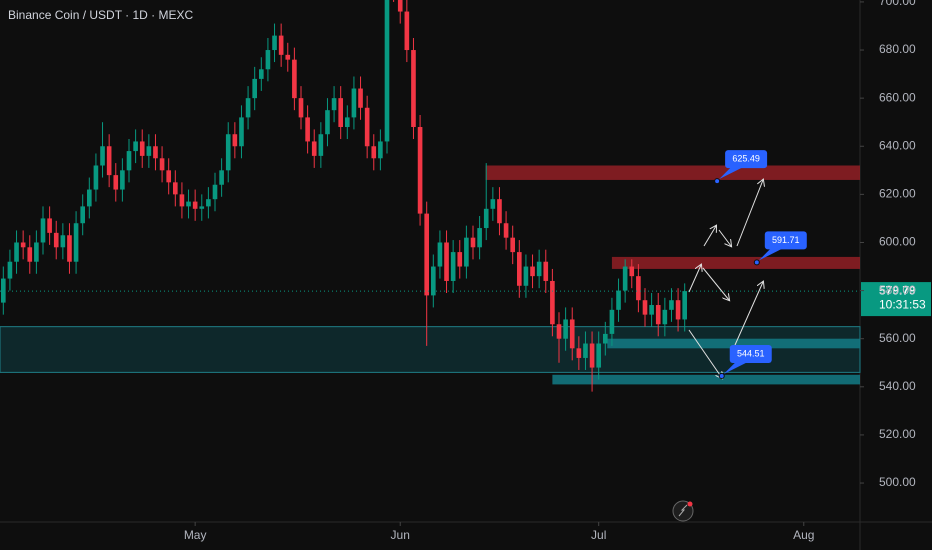 Image resolution: width=932 pixels, height=550 pixels. What do you see at coordinates (897, 434) in the screenshot?
I see `y-tick-label: 520.00` at bounding box center [897, 434].